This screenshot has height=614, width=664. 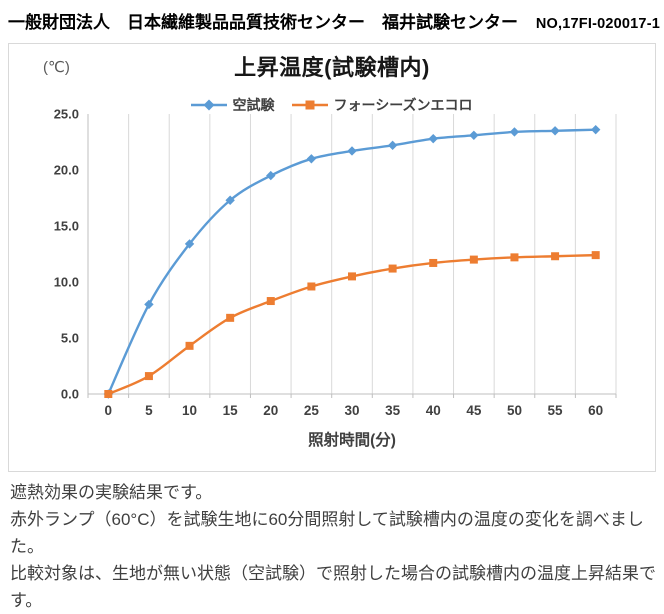 What do you see at coordinates (514, 410) in the screenshot?
I see `x-tick-label: 50` at bounding box center [514, 410].